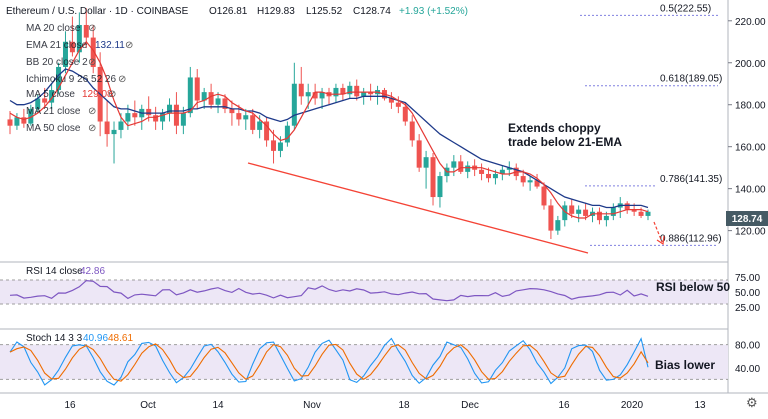  Describe the element at coordinates (433, 11) in the screenshot. I see `ohlc-change: +1.93 (+1.52%)` at that location.